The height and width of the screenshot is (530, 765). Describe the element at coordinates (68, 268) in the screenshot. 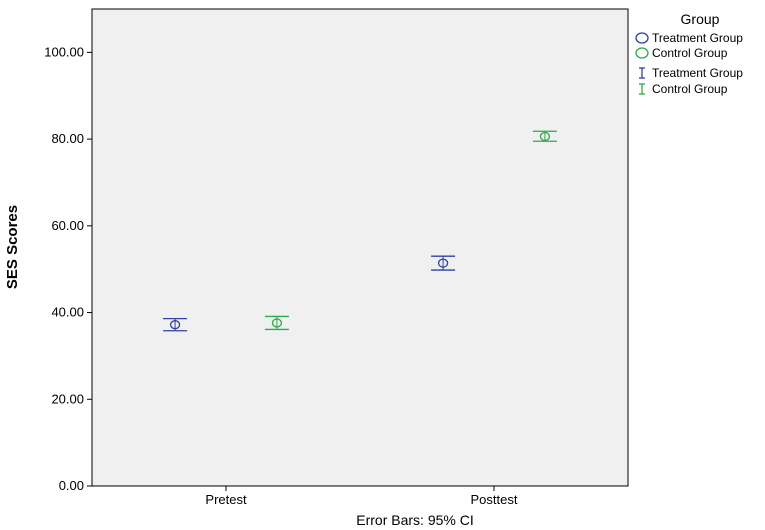

I see `y-axis: 0.00 20.00 40.00 60.00 80.00 100.00` at that location.